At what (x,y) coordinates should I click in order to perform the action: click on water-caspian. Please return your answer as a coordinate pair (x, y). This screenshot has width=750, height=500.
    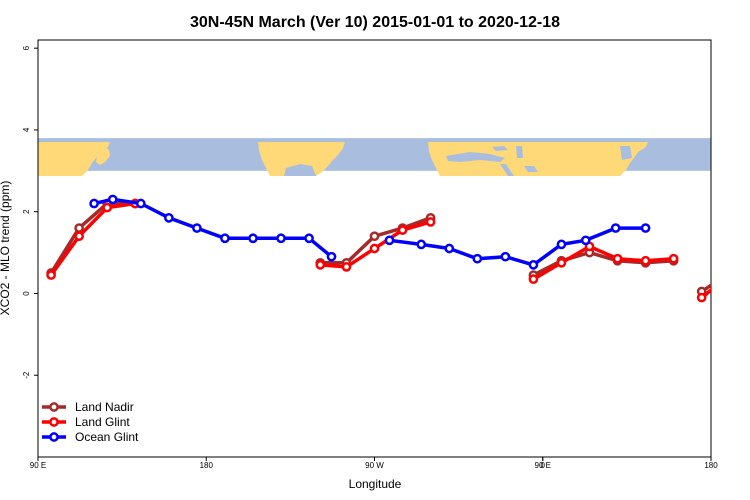
    Looking at the image, I should click on (519, 152).